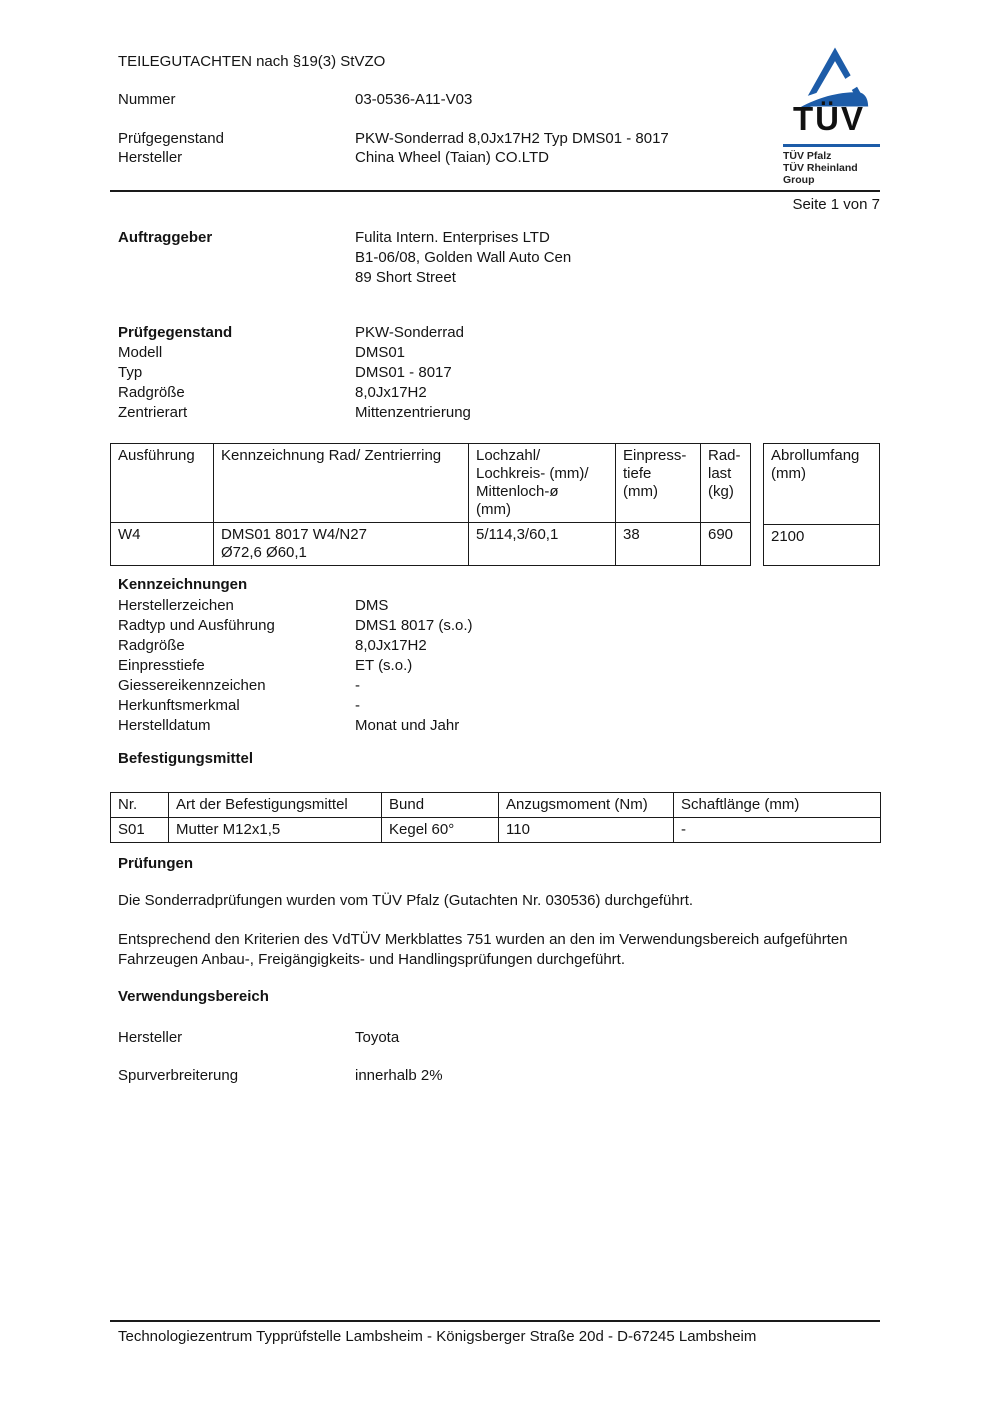  I want to click on row-label: Typ, so click(130, 372).